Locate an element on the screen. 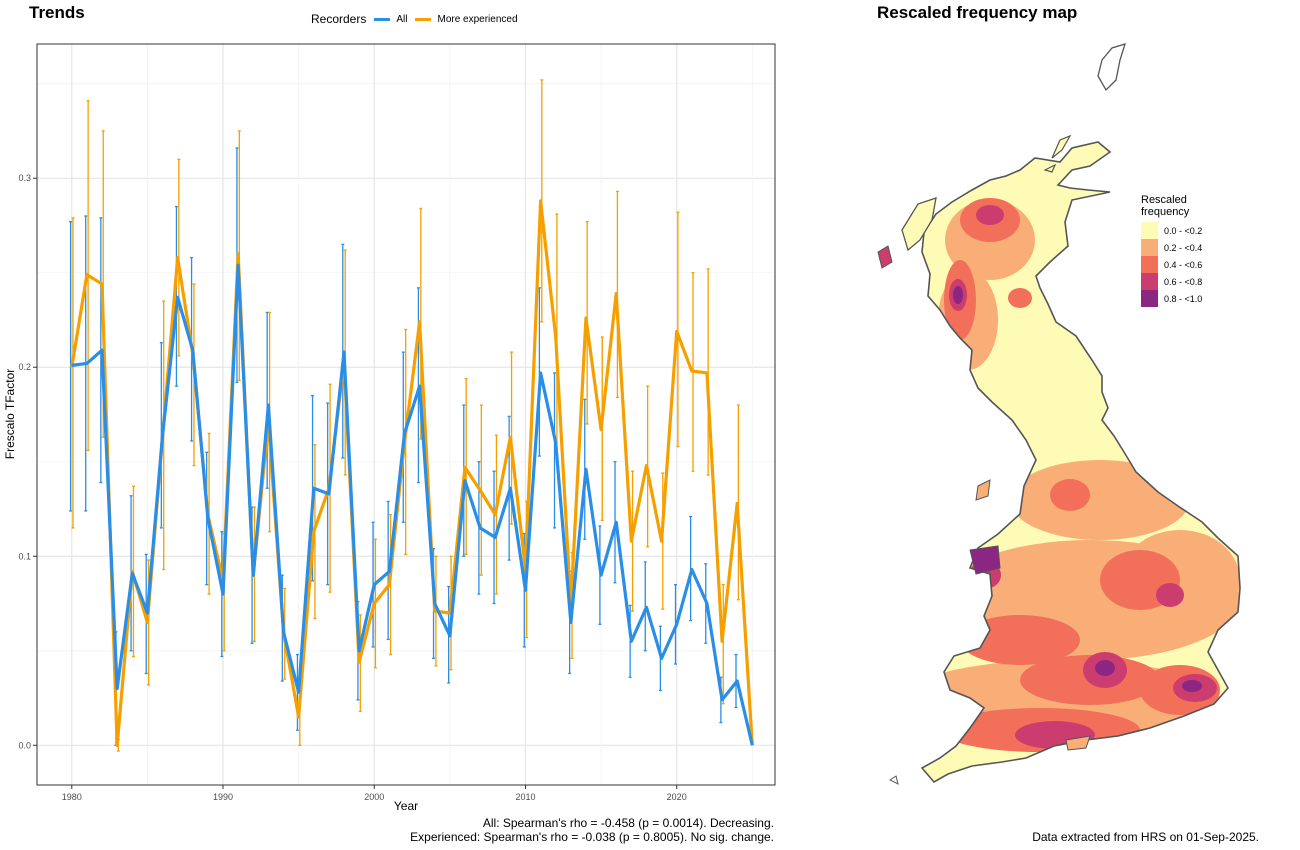 The height and width of the screenshot is (850, 1300). map-title: Rescaled frequency map is located at coordinates (977, 12).